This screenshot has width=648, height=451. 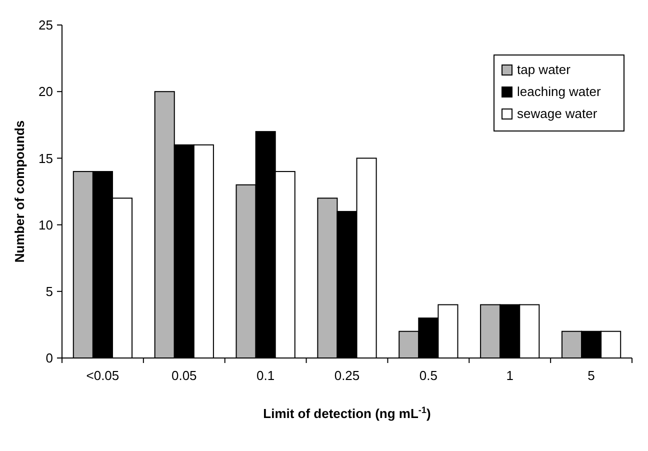 What do you see at coordinates (428, 375) in the screenshot?
I see `x-tick-label: 0.5` at bounding box center [428, 375].